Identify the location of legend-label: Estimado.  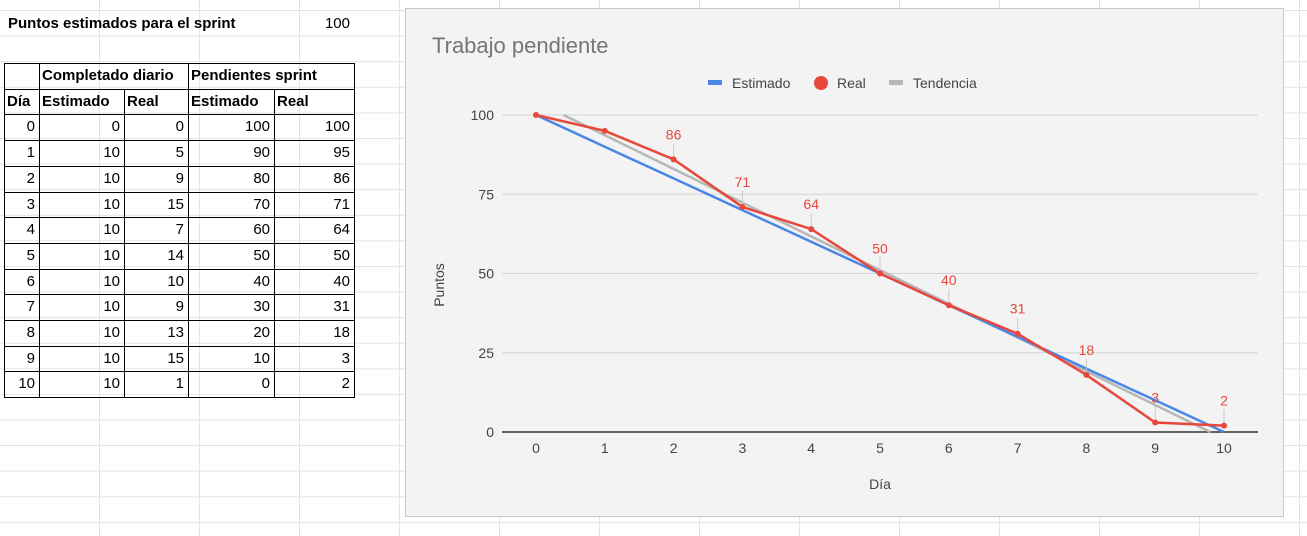
(761, 83).